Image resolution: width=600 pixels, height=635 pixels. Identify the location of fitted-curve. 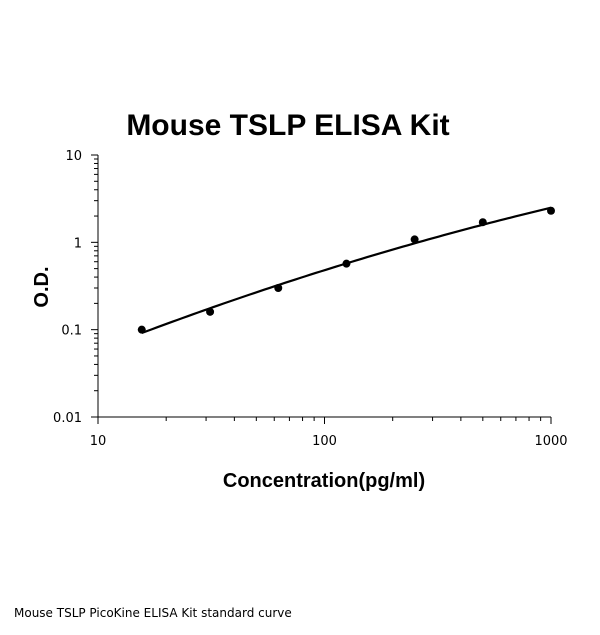
(346, 270).